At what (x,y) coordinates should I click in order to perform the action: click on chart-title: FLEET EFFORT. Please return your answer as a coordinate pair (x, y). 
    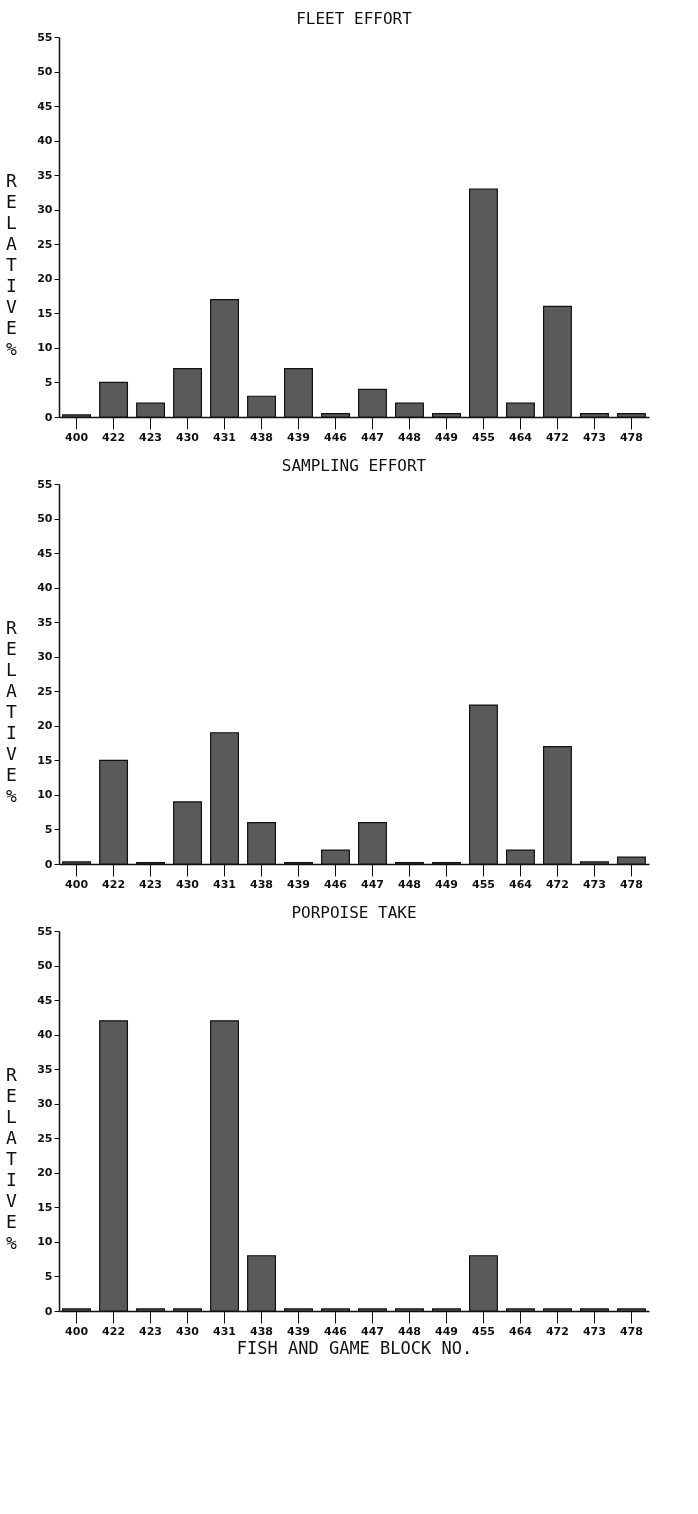
    Looking at the image, I should click on (354, 18).